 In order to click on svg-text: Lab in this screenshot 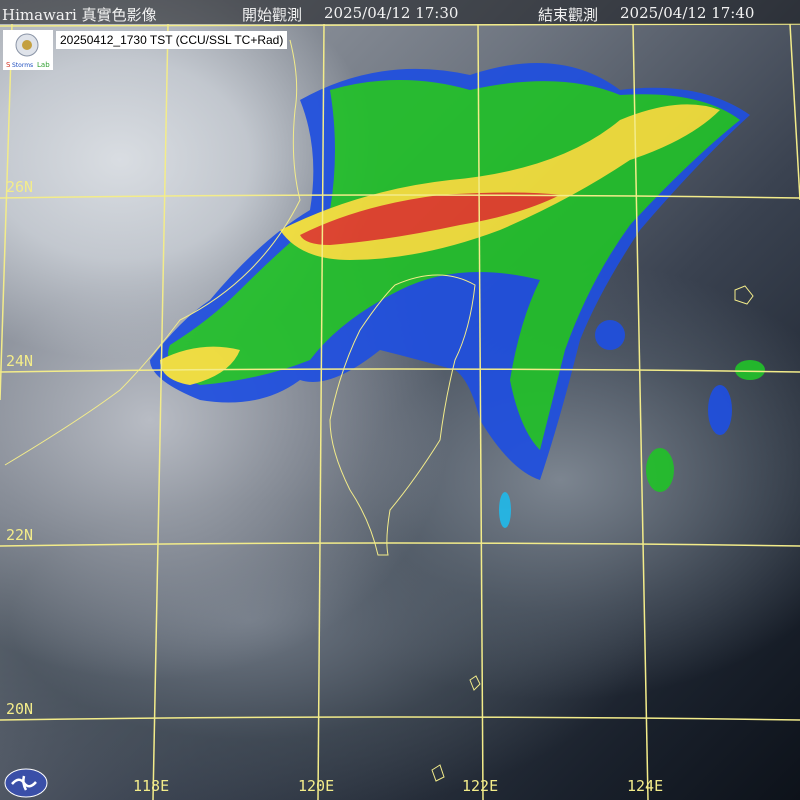, I will do `click(43, 65)`.